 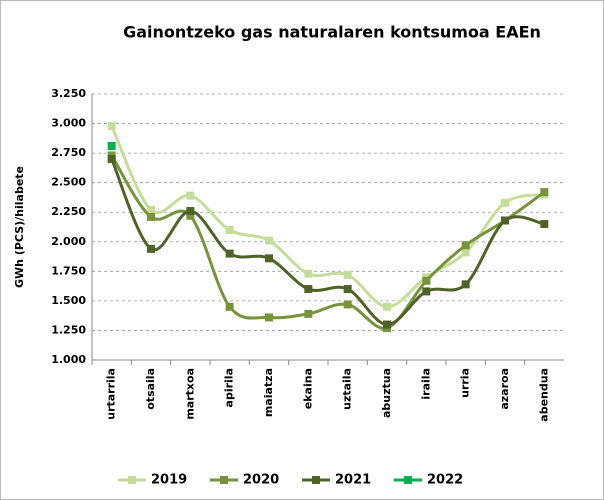 What do you see at coordinates (425, 384) in the screenshot?
I see `x-tick-label: iraila` at bounding box center [425, 384].